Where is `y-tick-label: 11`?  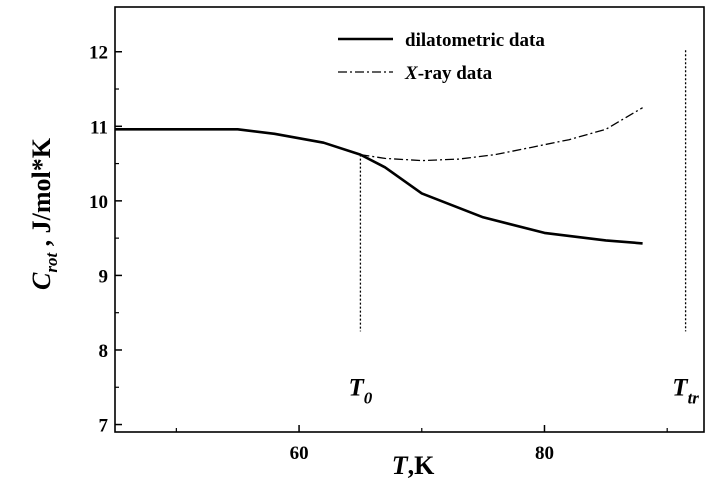
y-tick-label: 11 is located at coordinates (99, 127).